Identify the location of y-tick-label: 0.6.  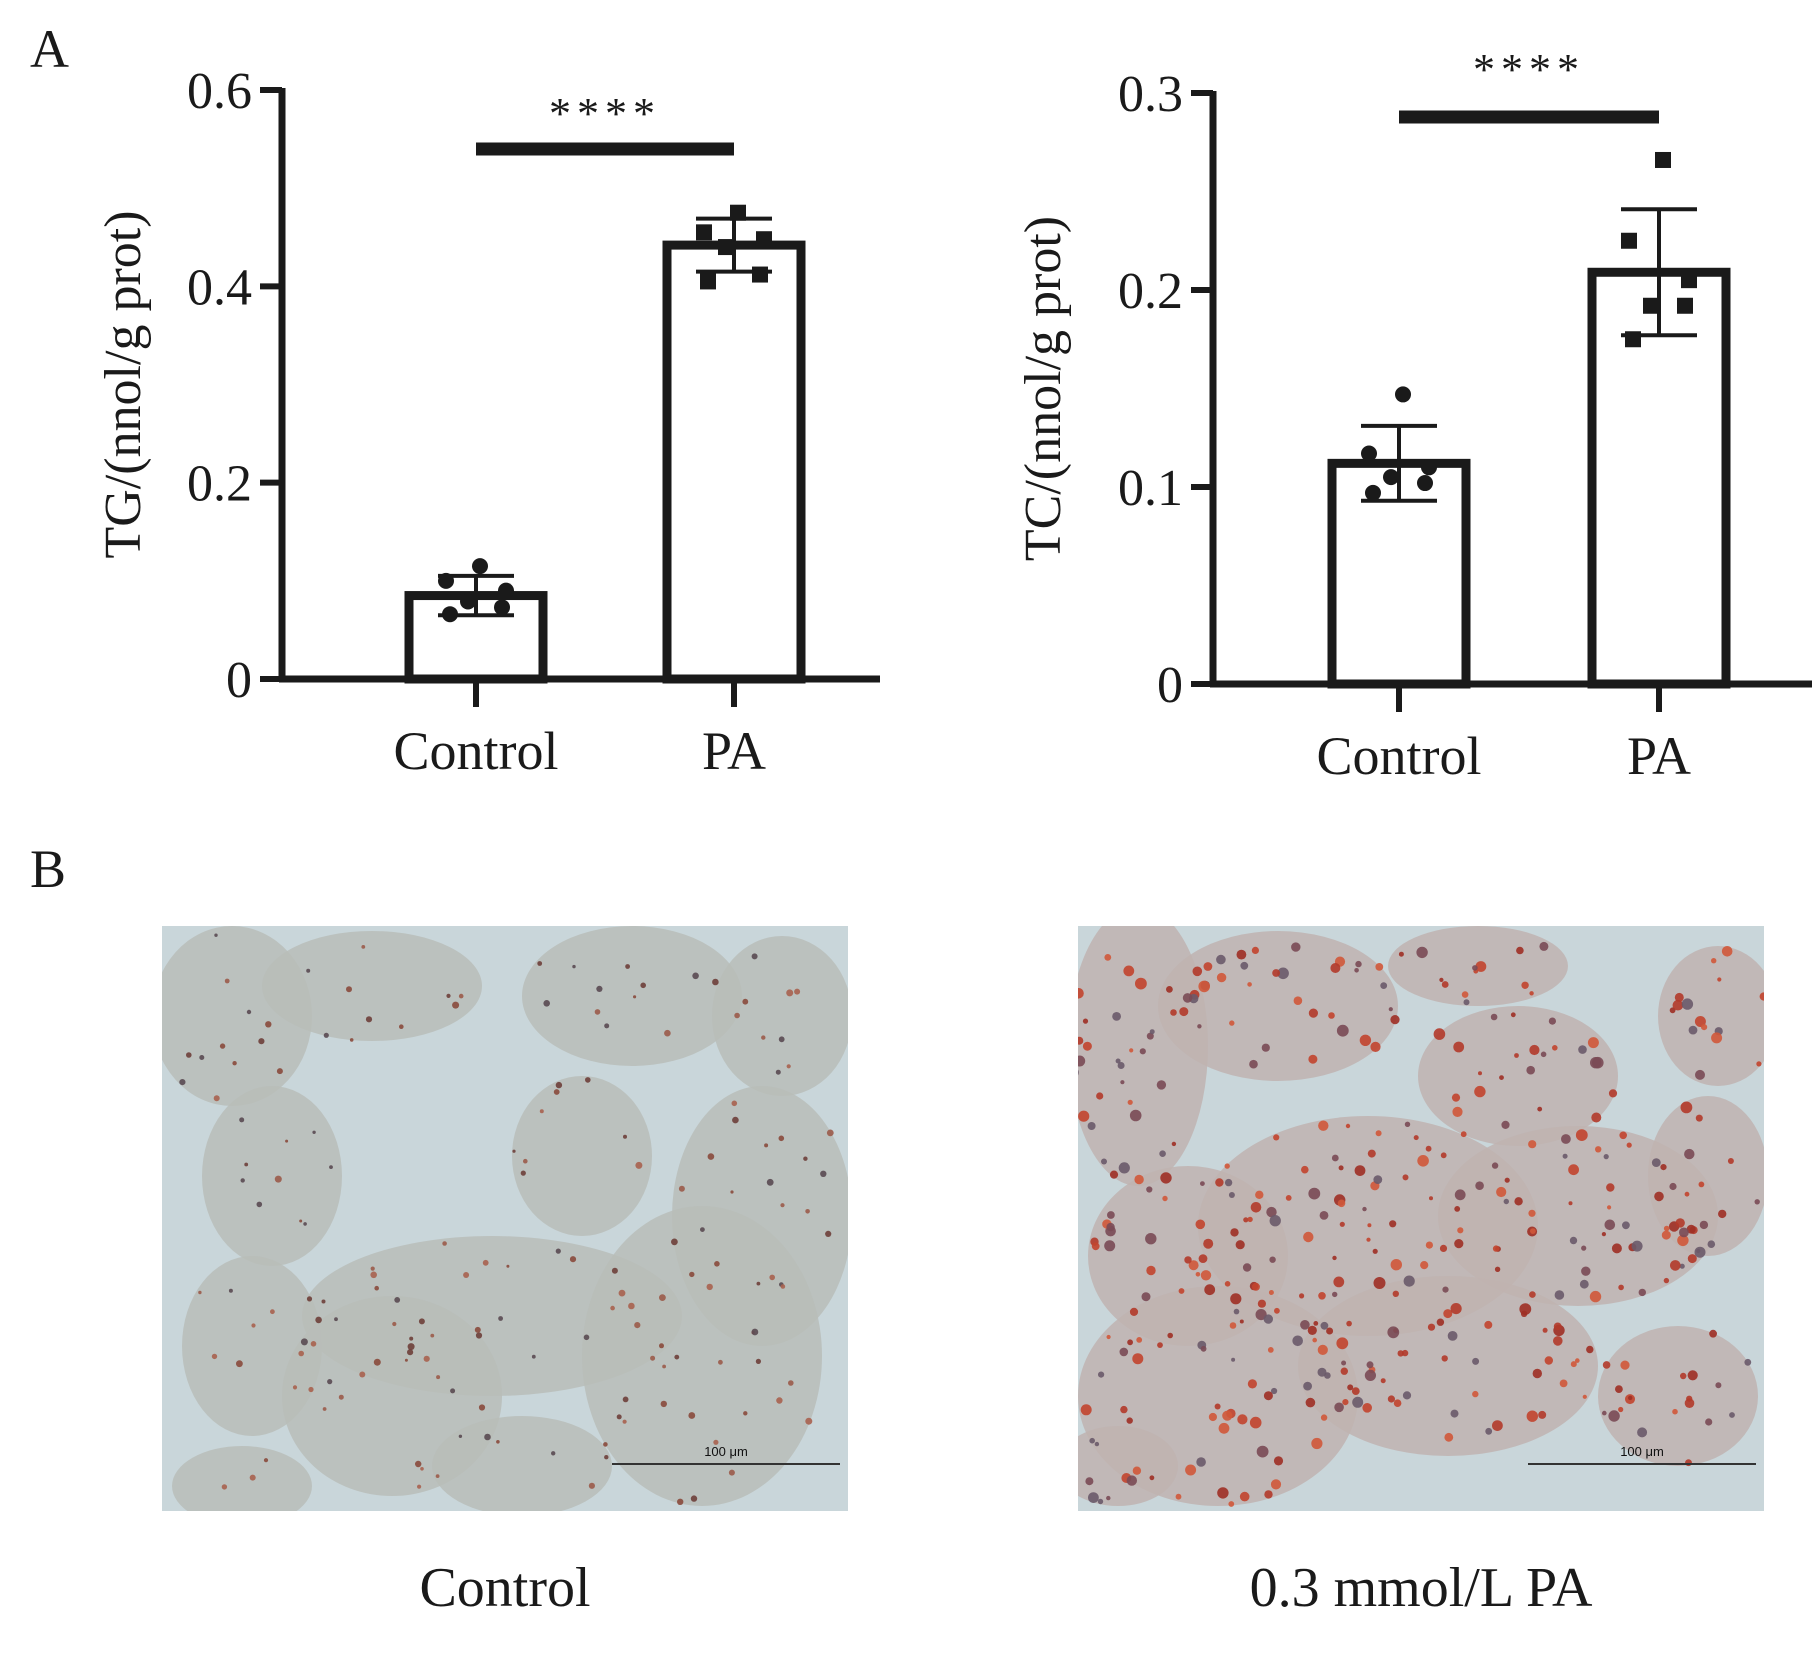
(219, 91).